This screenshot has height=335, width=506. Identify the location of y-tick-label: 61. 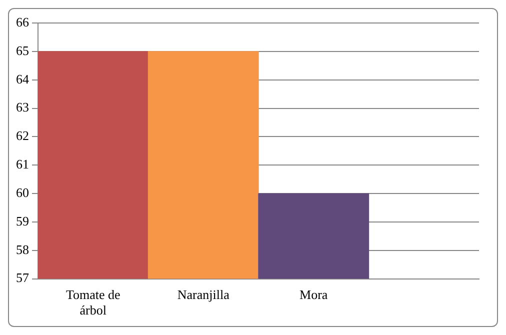
(22, 164).